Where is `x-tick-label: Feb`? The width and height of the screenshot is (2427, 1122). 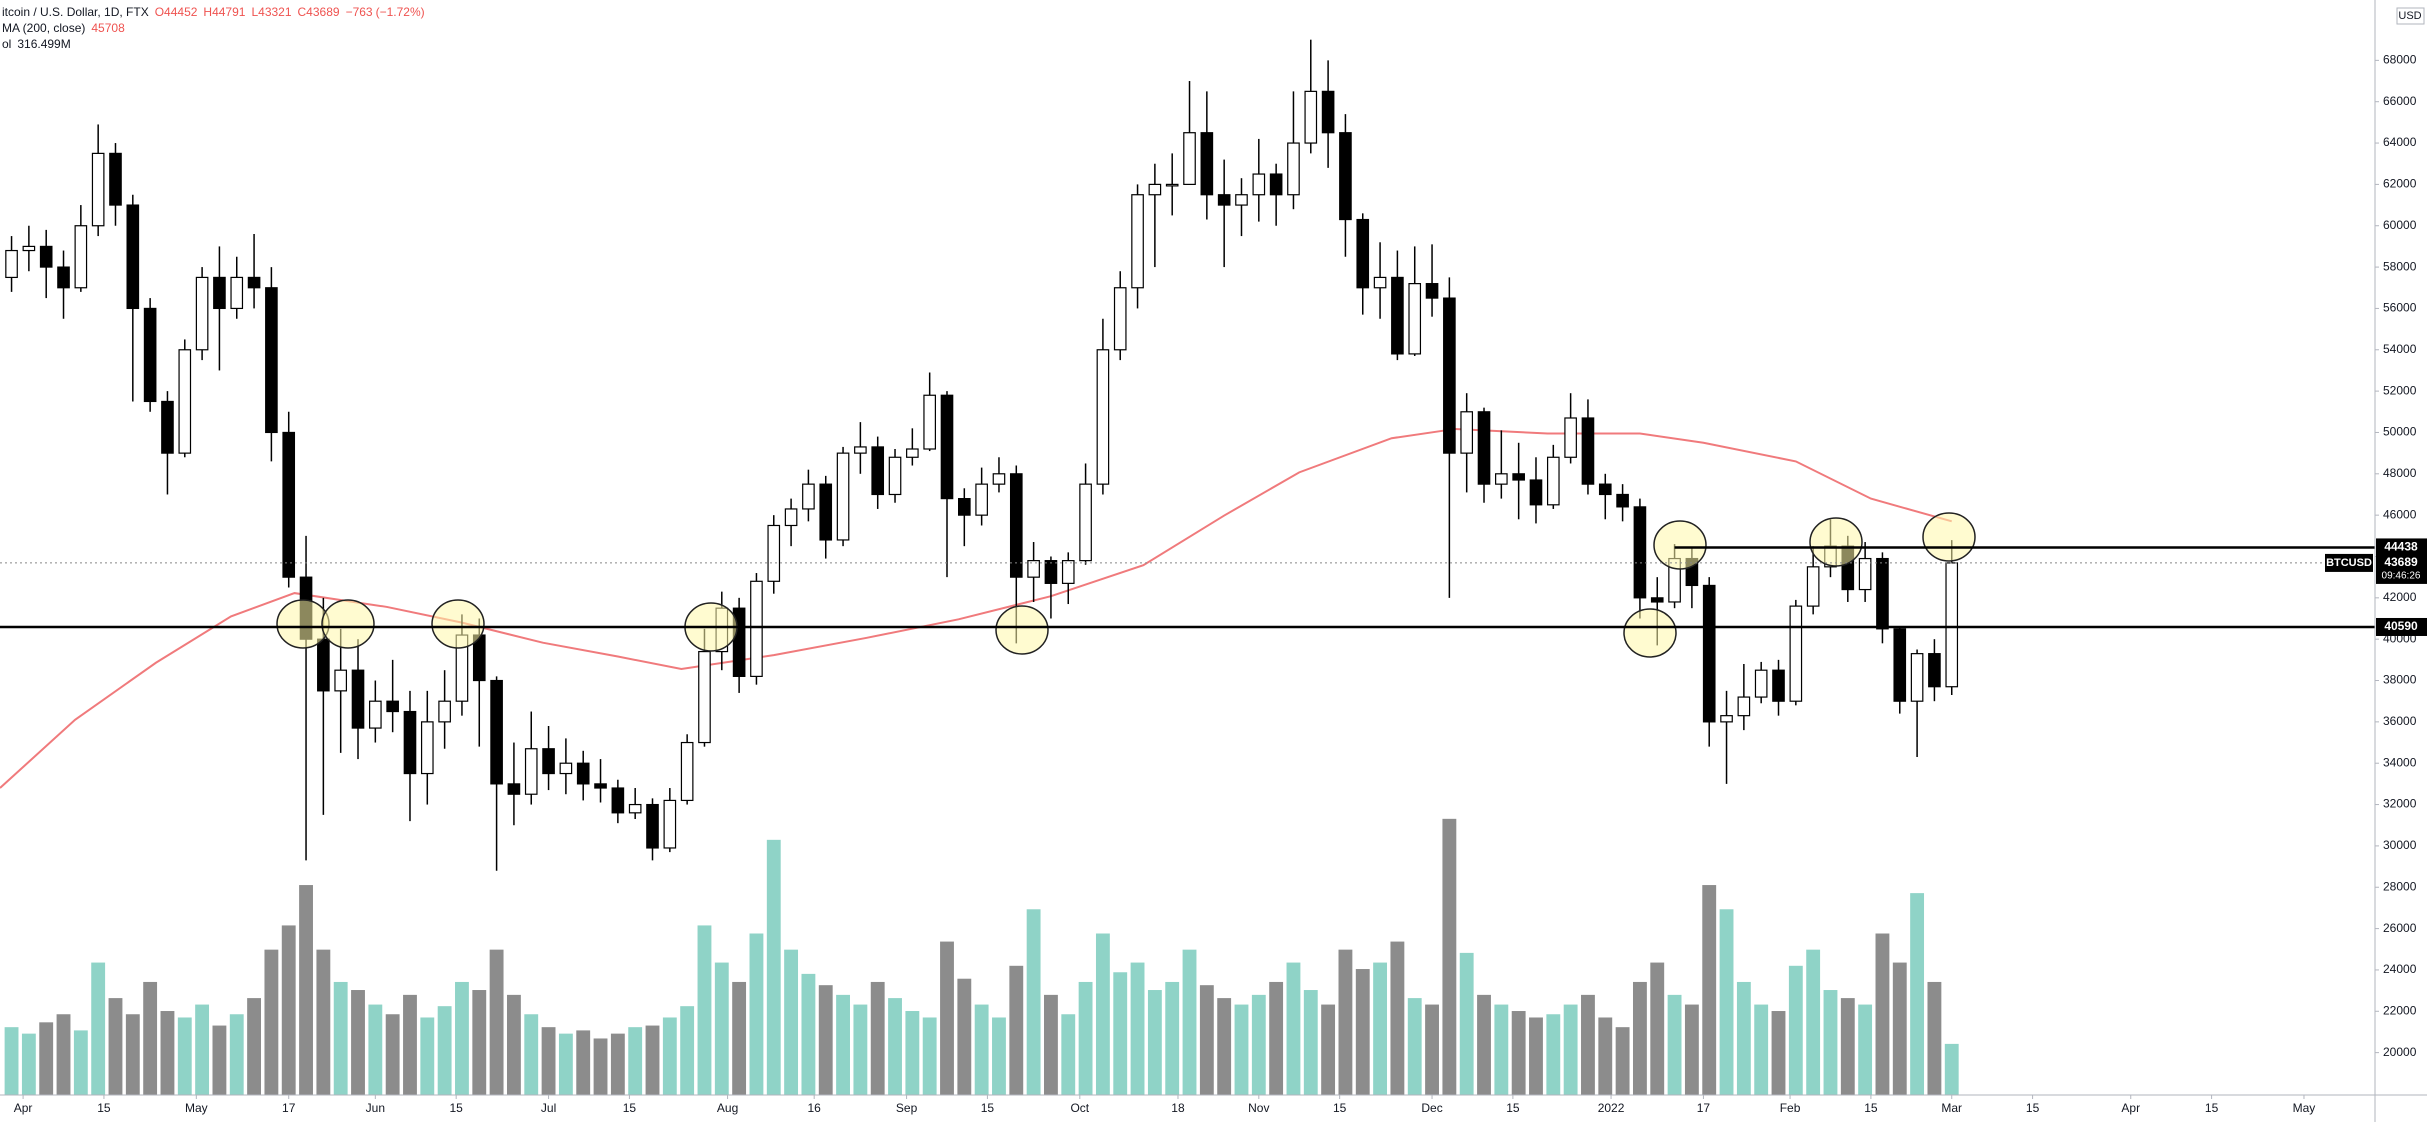 x-tick-label: Feb is located at coordinates (1790, 1108).